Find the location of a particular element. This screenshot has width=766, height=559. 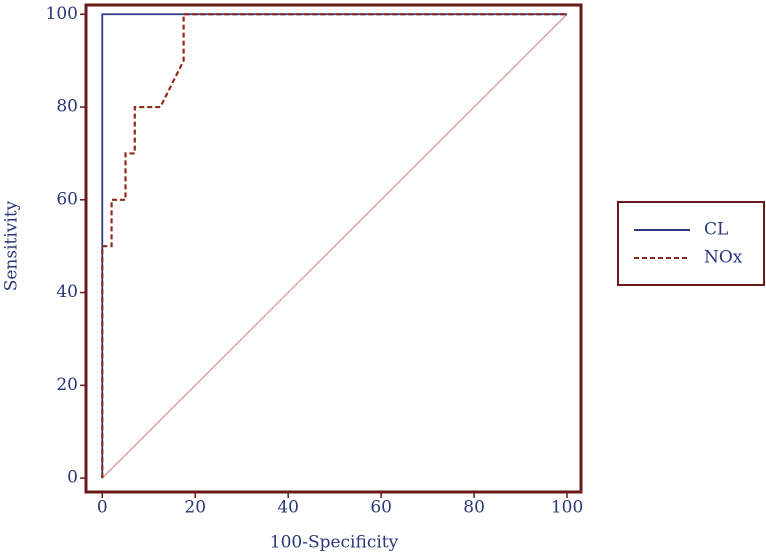

x-tick-label: 0 is located at coordinates (102, 508).